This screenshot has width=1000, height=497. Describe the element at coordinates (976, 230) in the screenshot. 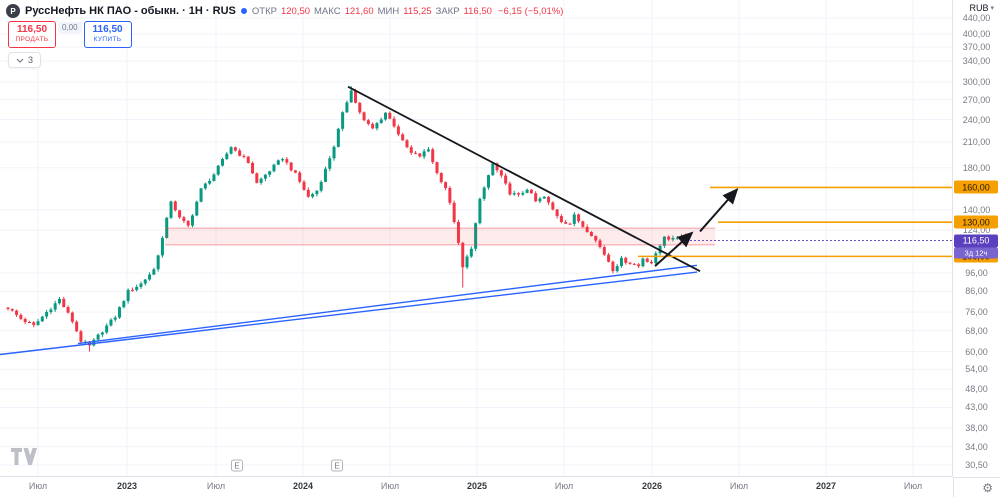

I see `price-label-124,00: 124,00` at that location.